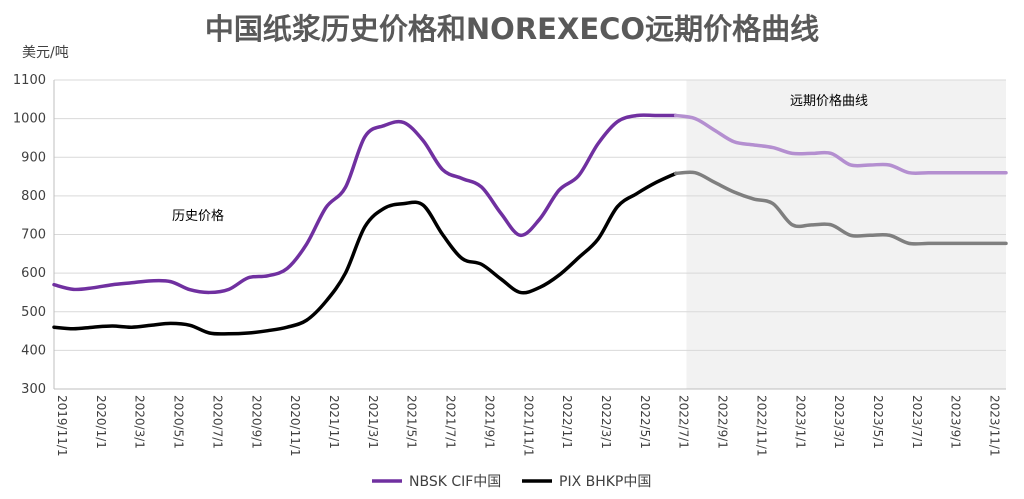 Image resolution: width=1024 pixels, height=499 pixels. I want to click on x-tick-label: 2022/11/1, so click(761, 426).